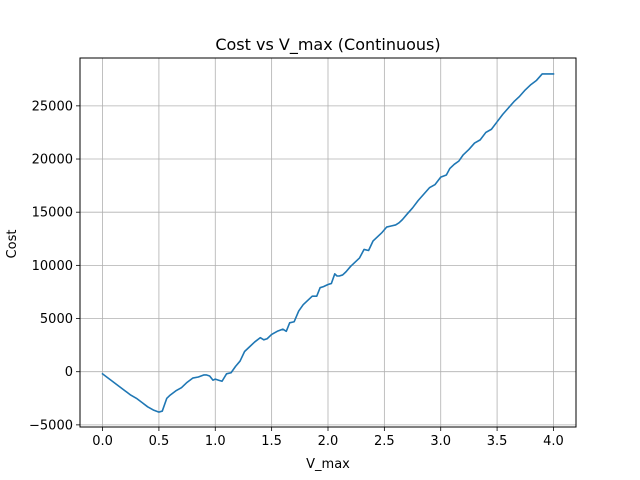  What do you see at coordinates (497, 441) in the screenshot?
I see `x-tick-label: 3.5` at bounding box center [497, 441].